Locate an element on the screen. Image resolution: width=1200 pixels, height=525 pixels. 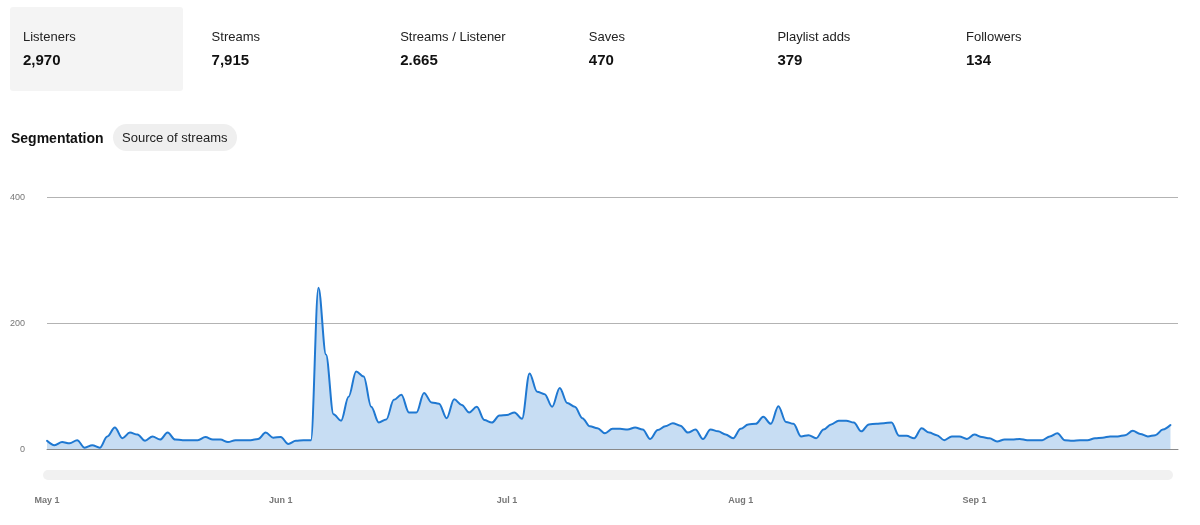
category-label: Followers is located at coordinates (994, 36).